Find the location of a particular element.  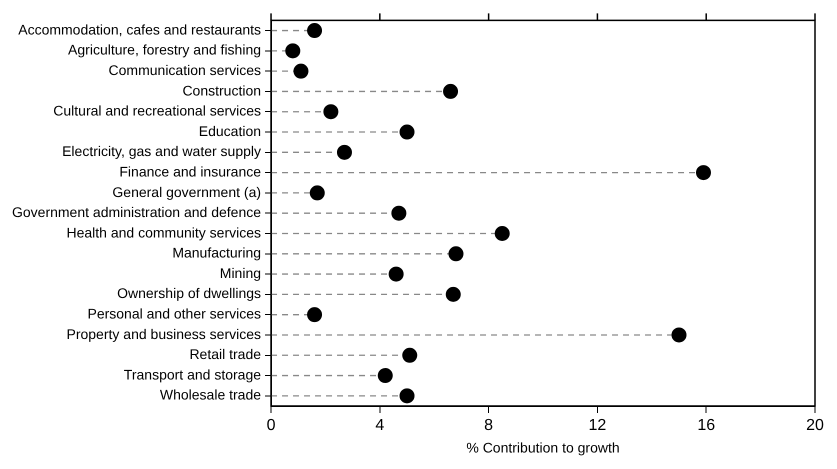

y-tick-label: General government (a) is located at coordinates (187, 192).